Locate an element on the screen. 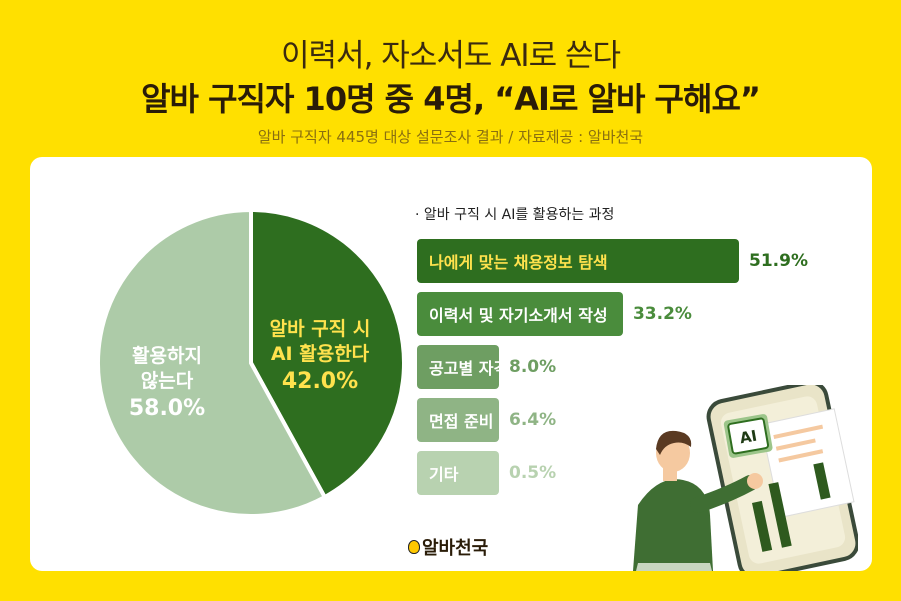 The width and height of the screenshot is (901, 601). pie-label-not-used: 활용하지 않는다 58.0% is located at coordinates (167, 382).